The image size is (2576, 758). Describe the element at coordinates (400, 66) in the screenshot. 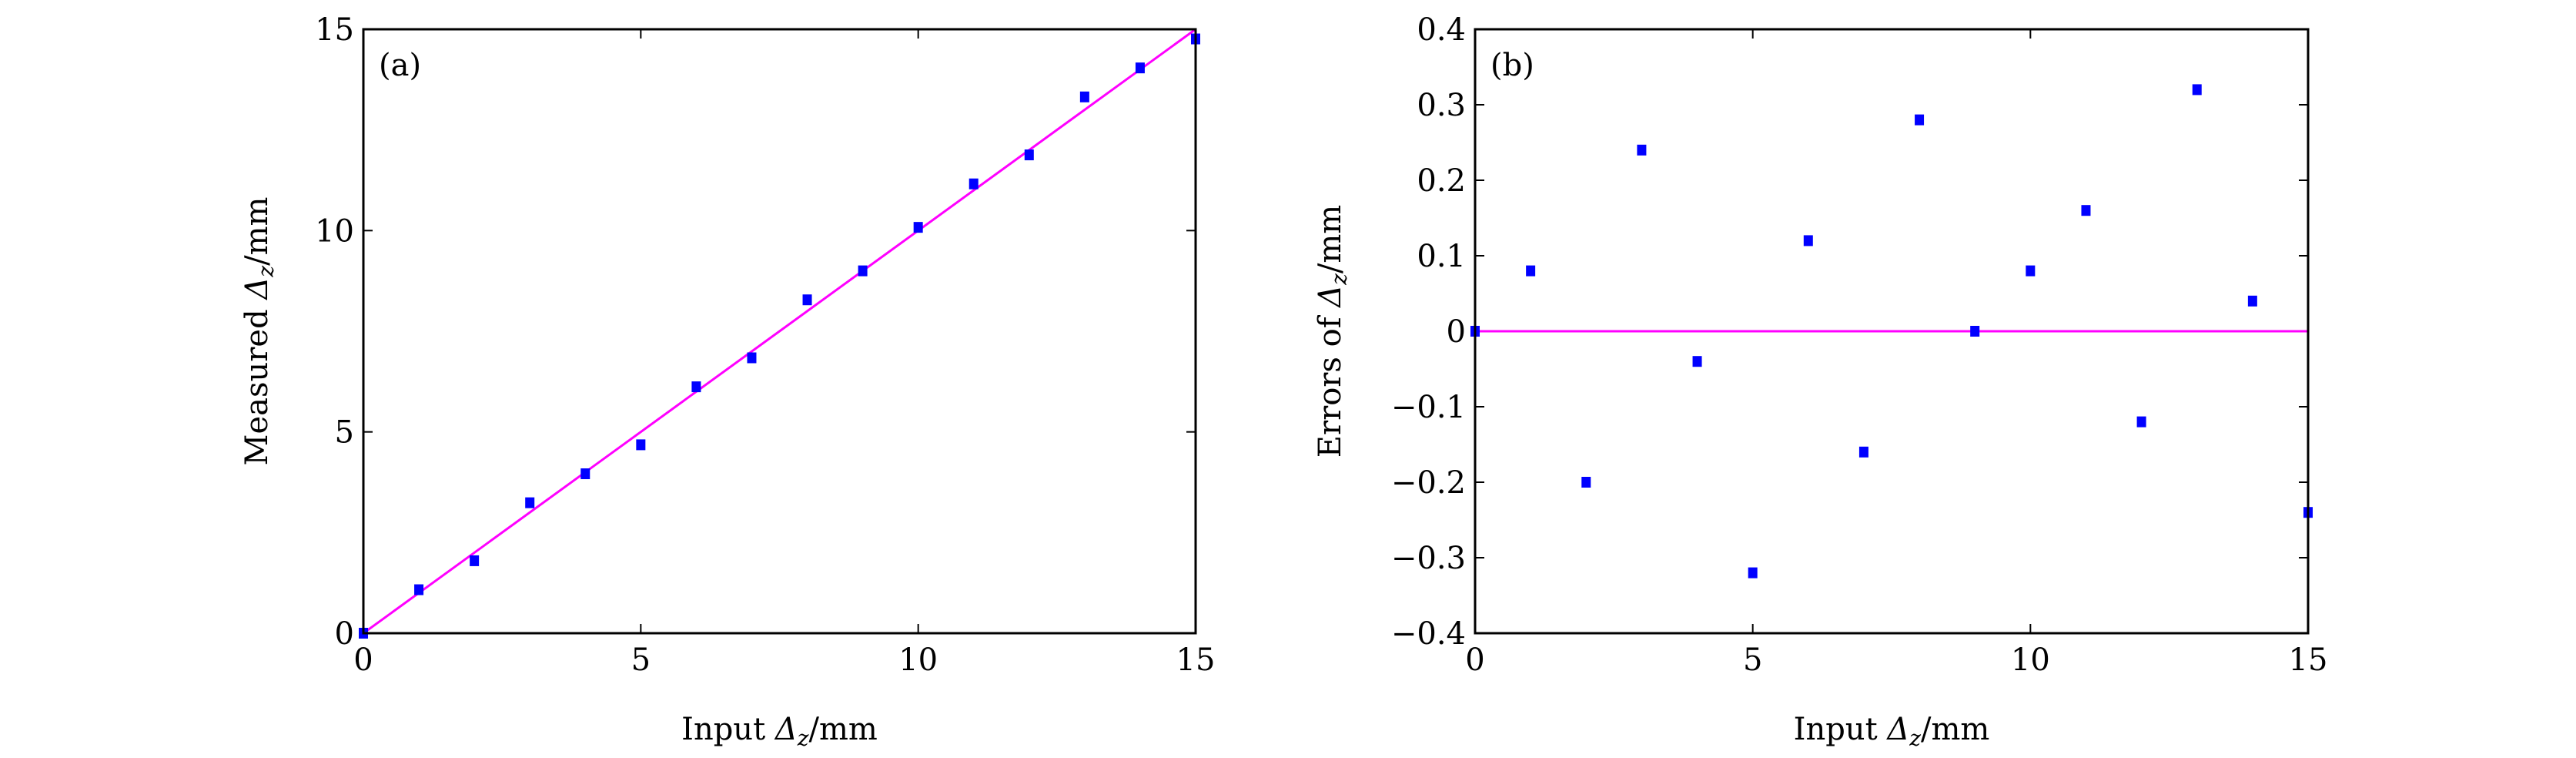

I see `panel-label: (a)` at that location.